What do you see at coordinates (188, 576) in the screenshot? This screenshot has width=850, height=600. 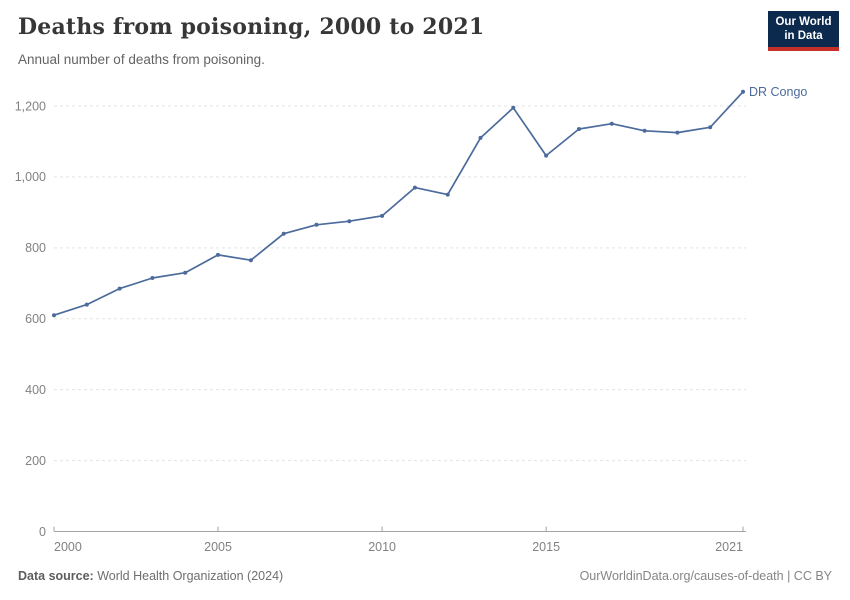 I see `data-source-text: World Health Organization (2024)` at bounding box center [188, 576].